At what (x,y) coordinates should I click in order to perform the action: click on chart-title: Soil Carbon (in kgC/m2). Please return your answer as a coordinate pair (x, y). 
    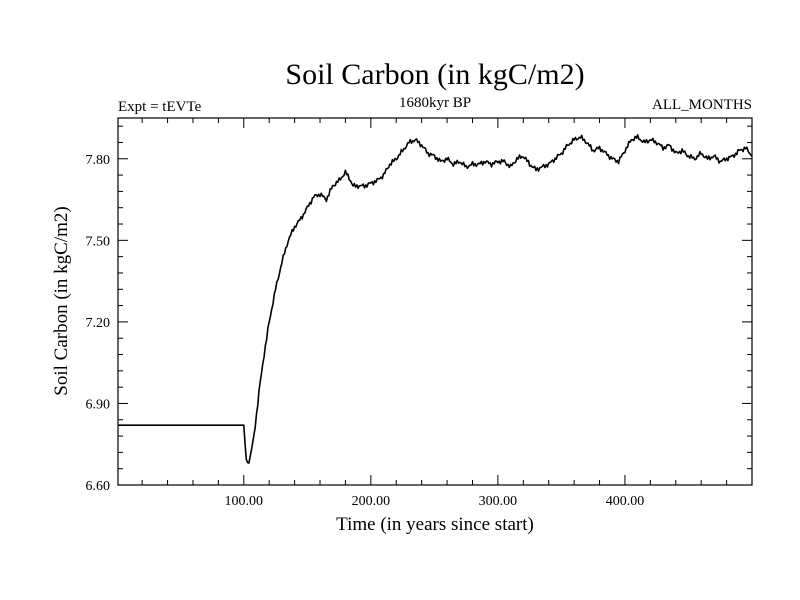
    Looking at the image, I should click on (434, 74).